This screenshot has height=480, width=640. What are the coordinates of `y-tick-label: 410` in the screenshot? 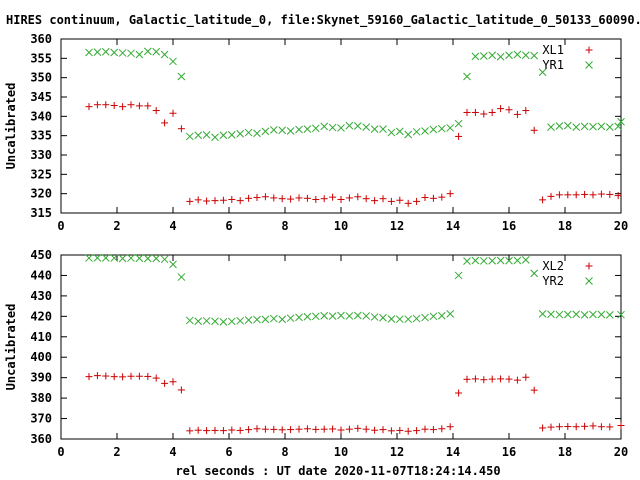 It's located at (41, 337).